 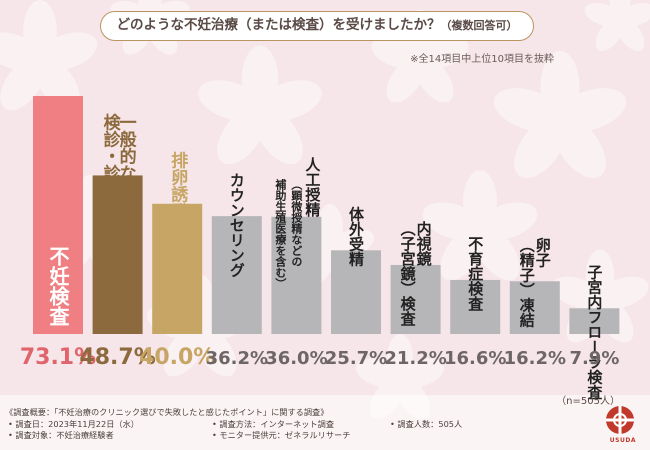 What do you see at coordinates (281, 232) in the screenshot?
I see `category-label-5: 補助生殖医療を含む）` at bounding box center [281, 232].